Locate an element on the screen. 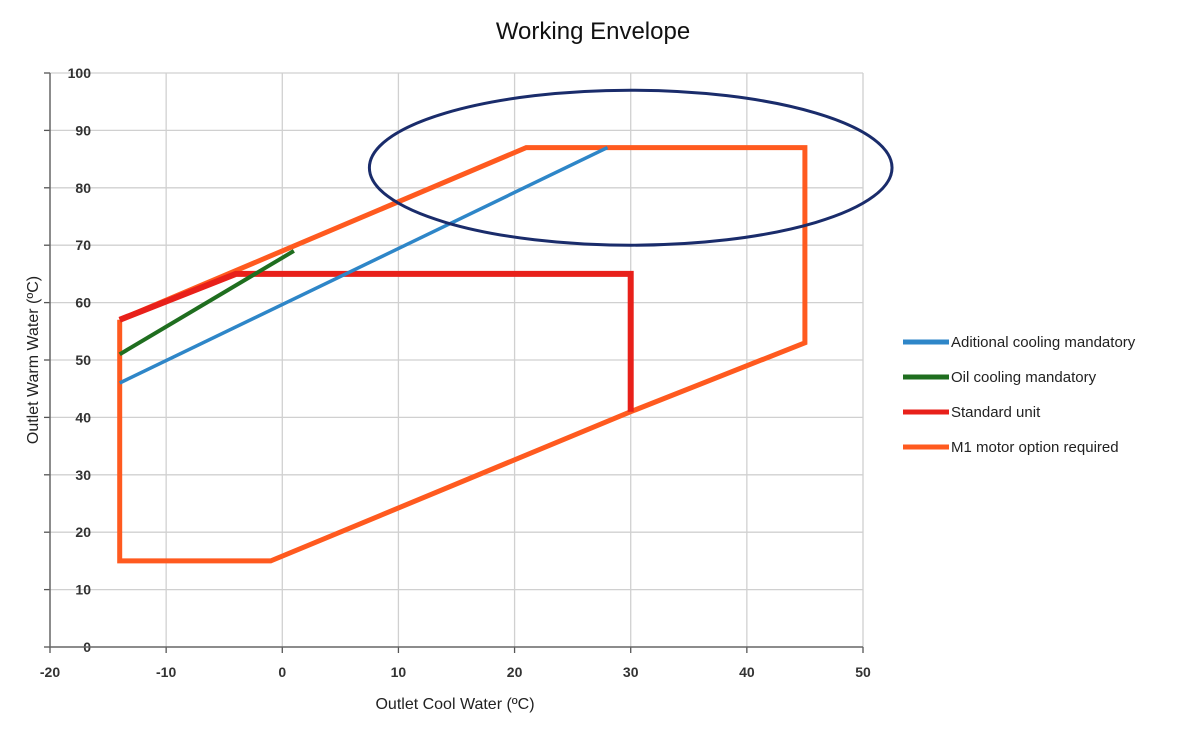 This screenshot has height=734, width=1181. annotations is located at coordinates (630, 167).